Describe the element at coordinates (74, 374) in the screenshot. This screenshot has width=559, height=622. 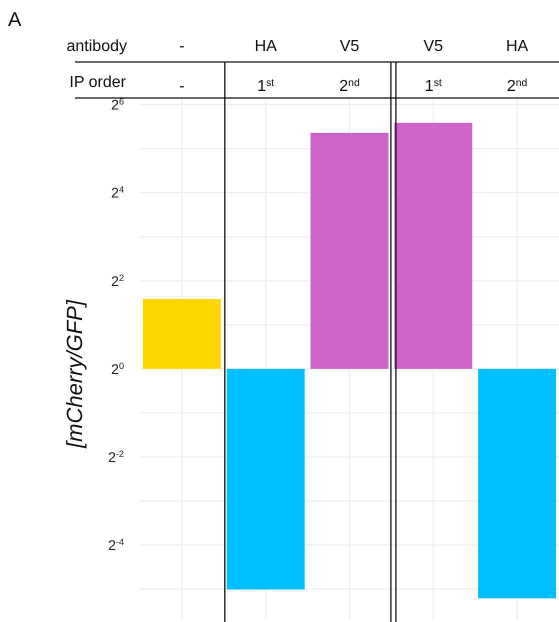
I see `y-axis-title: [mCherry/GFP]` at that location.